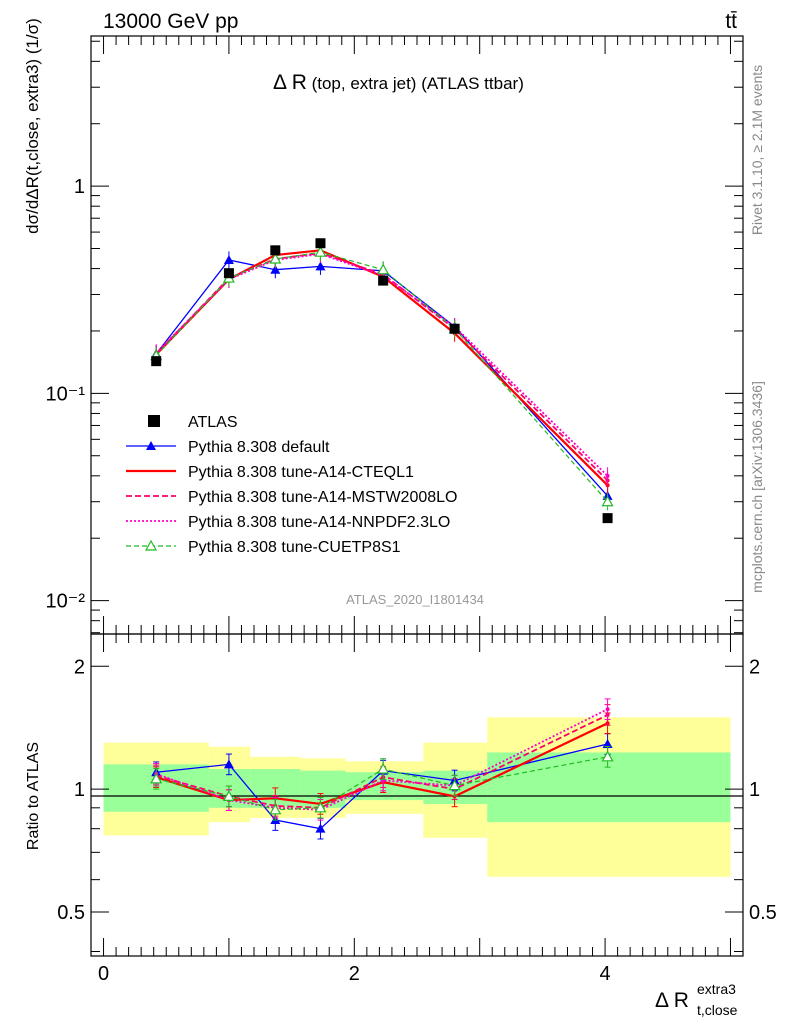 Image resolution: width=786 pixels, height=1024 pixels. I want to click on energy-label: 13000 GeV pp, so click(170, 21).